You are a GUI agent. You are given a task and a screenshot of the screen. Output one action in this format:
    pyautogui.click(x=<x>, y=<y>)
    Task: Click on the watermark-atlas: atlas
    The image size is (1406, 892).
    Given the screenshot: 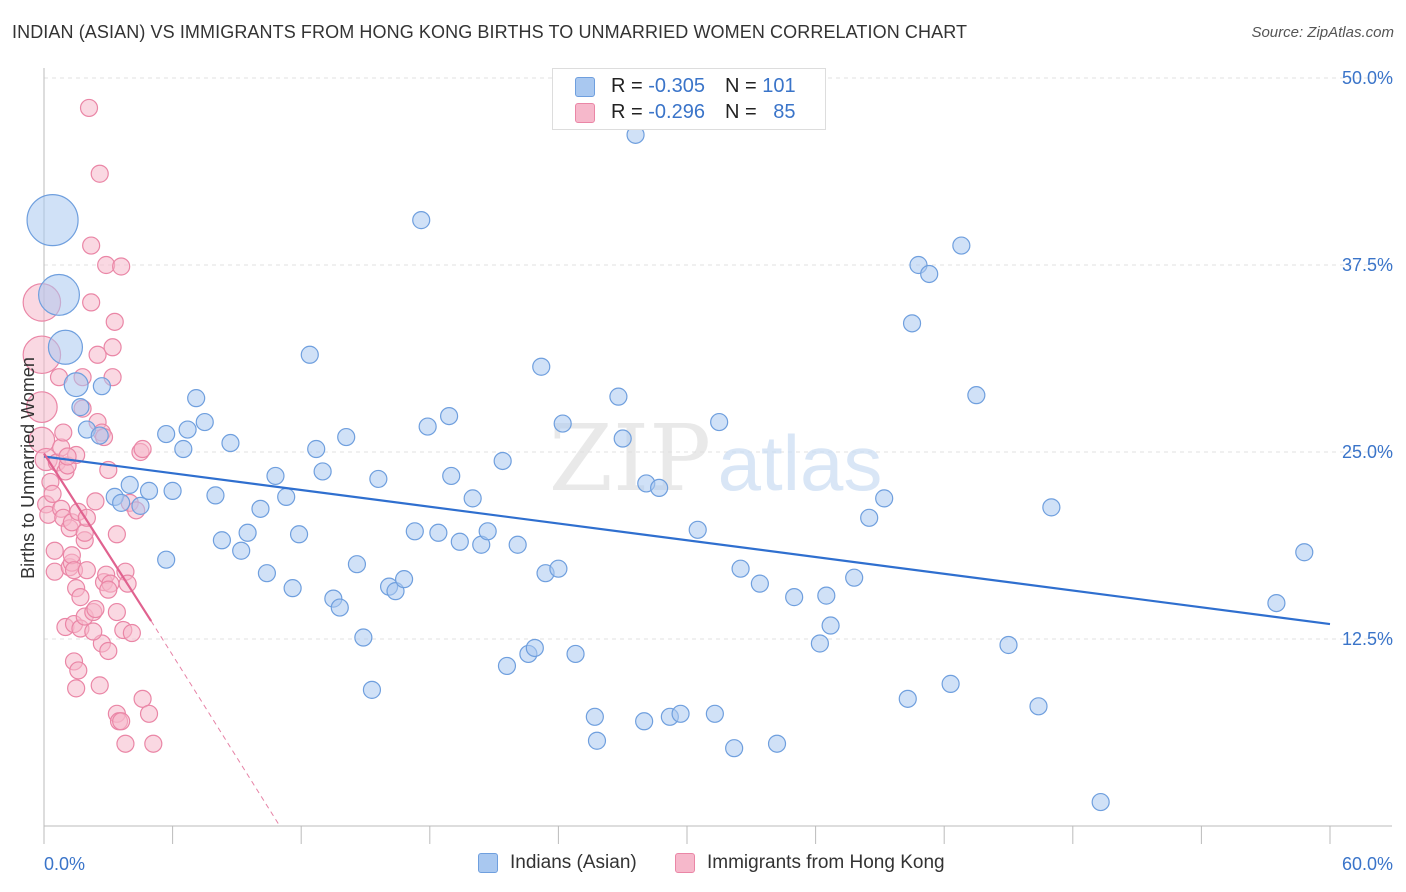 What is the action you would take?
    pyautogui.click(x=800, y=463)
    